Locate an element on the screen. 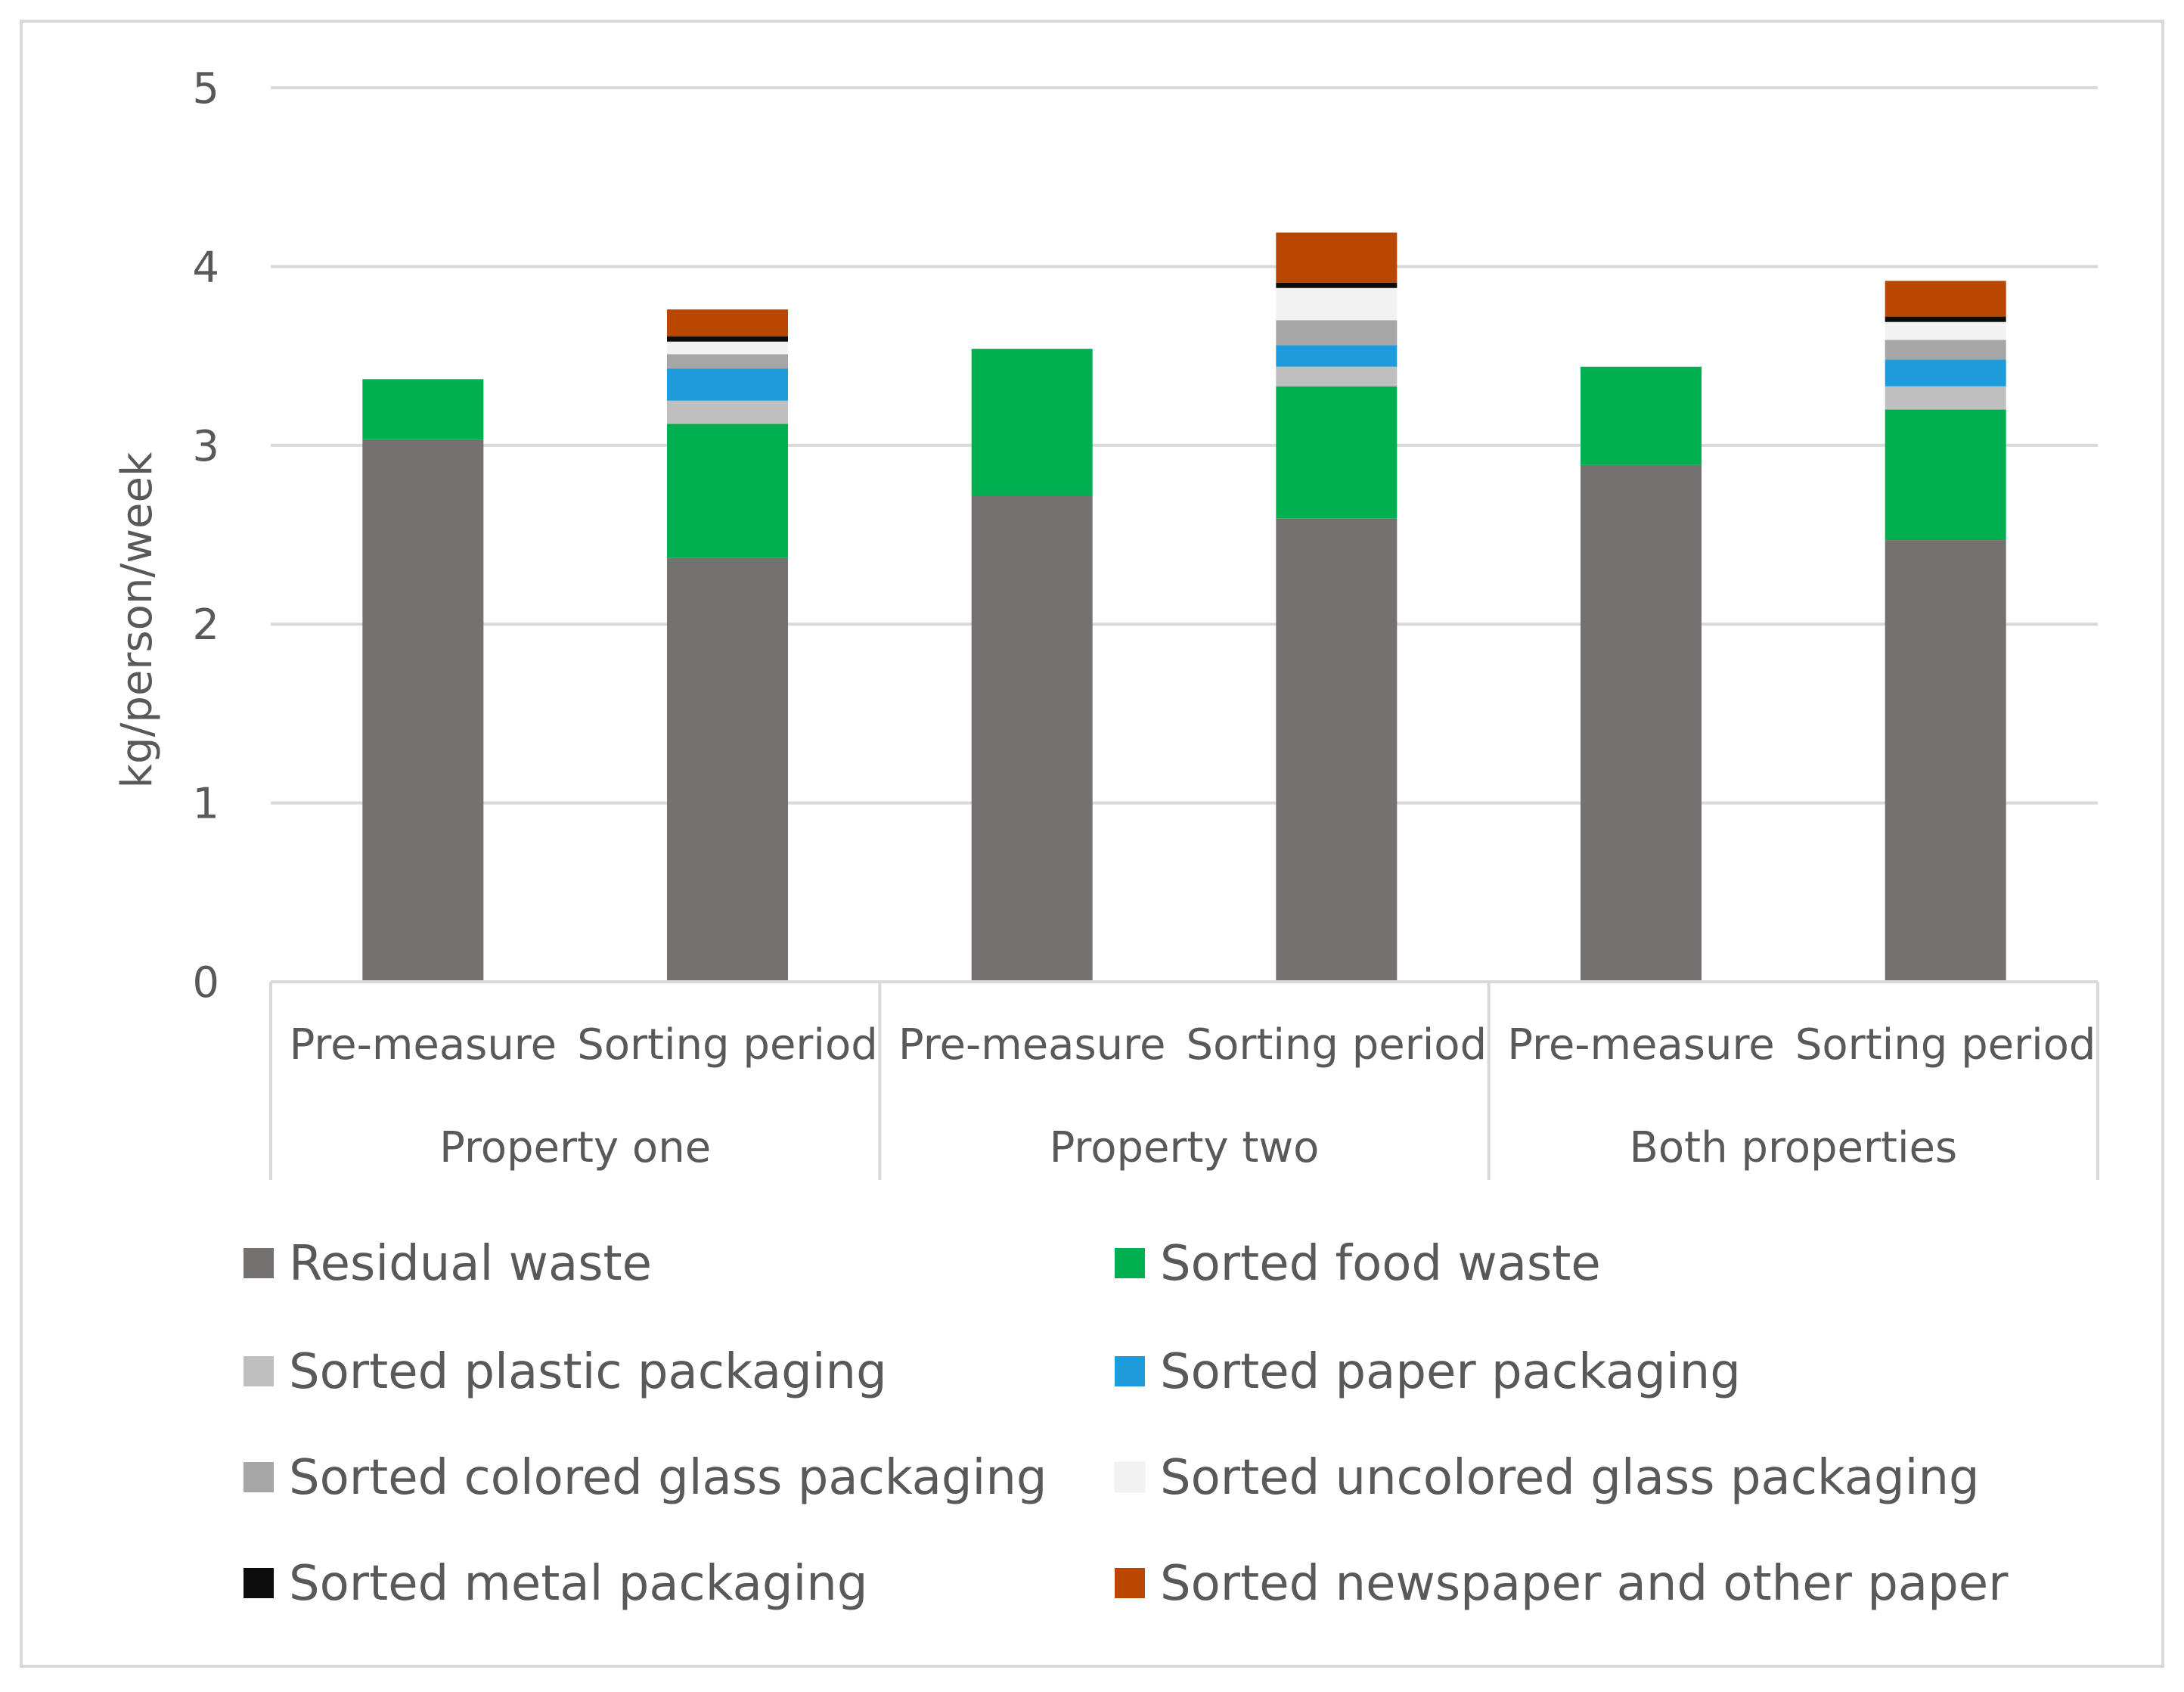 The width and height of the screenshot is (2184, 1692). legend-label: Sorted food waste is located at coordinates (1380, 1264).